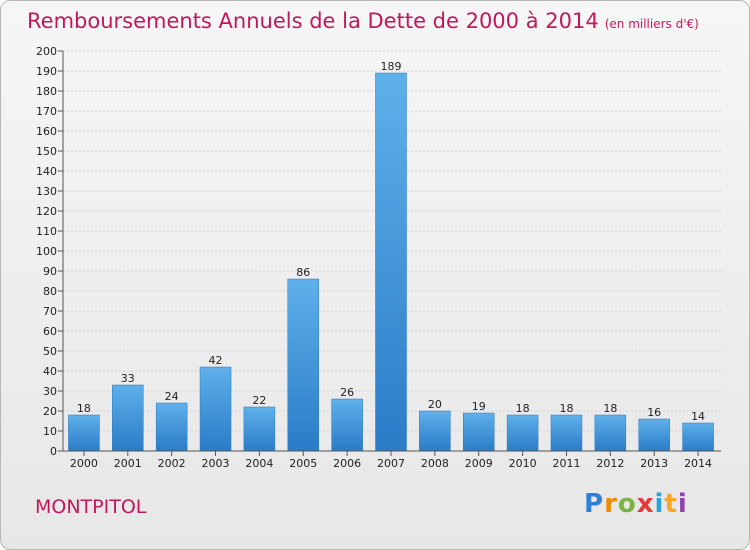 Image resolution: width=750 pixels, height=550 pixels. Describe the element at coordinates (46, 151) in the screenshot. I see `y-tick-label: 150` at that location.